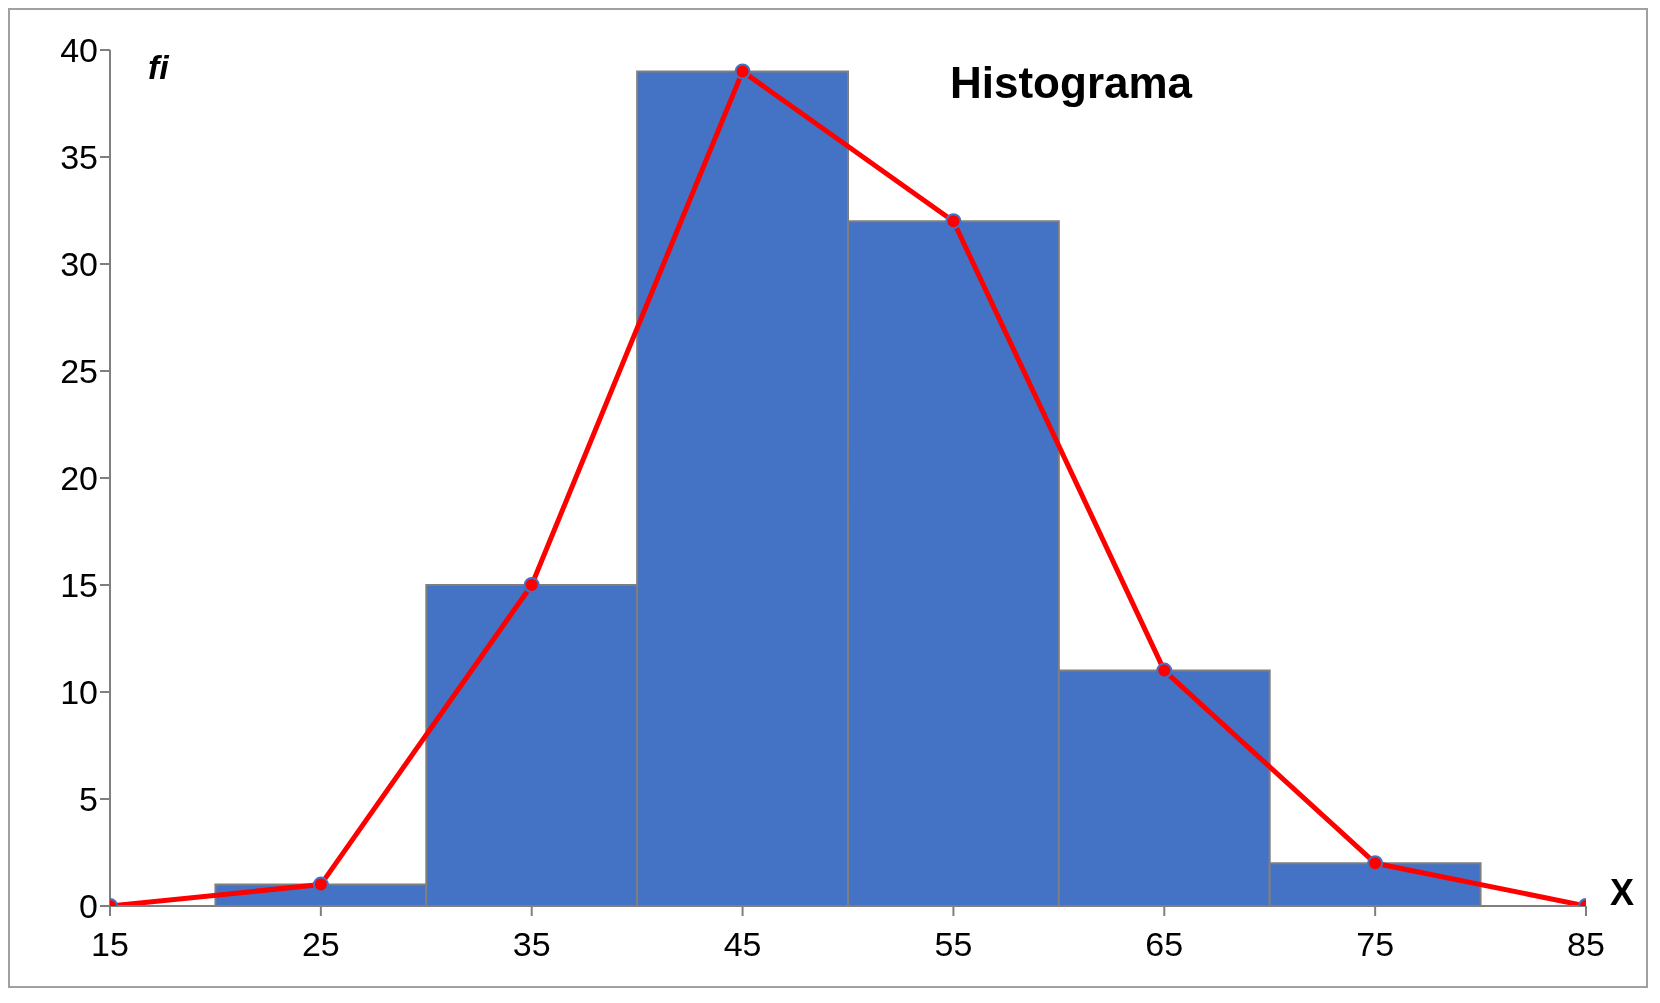 The image size is (1660, 1003). What do you see at coordinates (1164, 944) in the screenshot?
I see `x-tick-label: 65` at bounding box center [1164, 944].